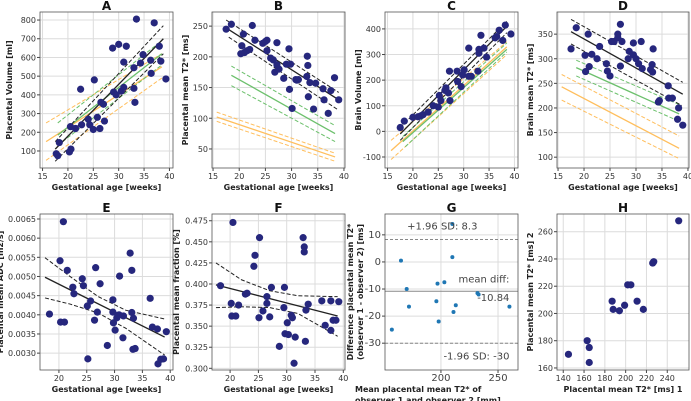  Describe the element at coordinates (373, 343) in the screenshot. I see `y-tick-label: -30` at that location.